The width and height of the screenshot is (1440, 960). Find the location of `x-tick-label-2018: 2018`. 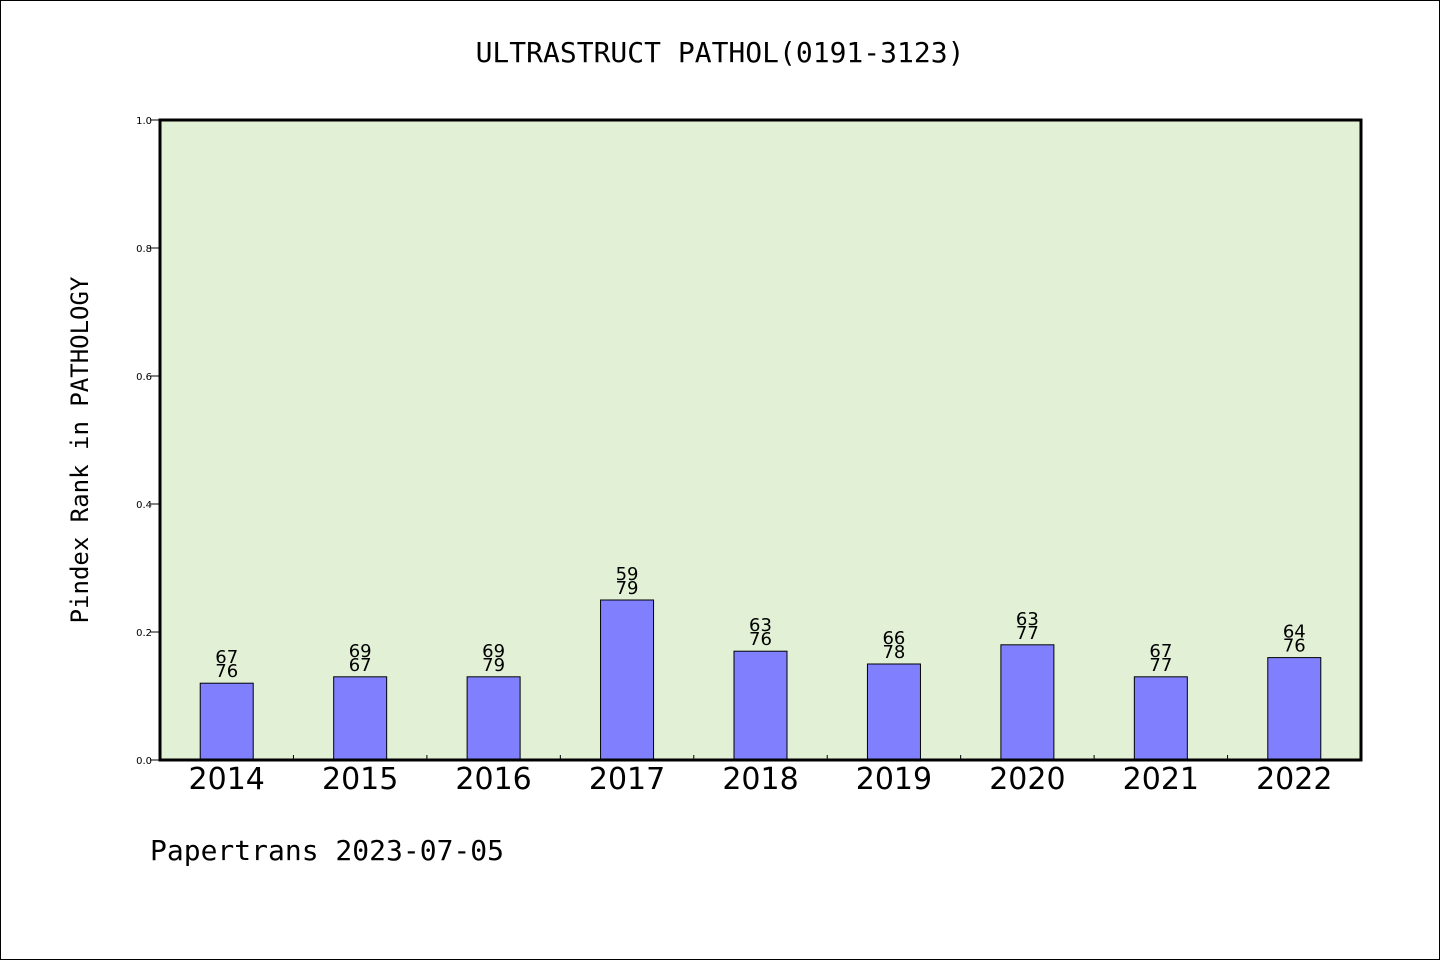

x-tick-label-2018: 2018 is located at coordinates (760, 779).